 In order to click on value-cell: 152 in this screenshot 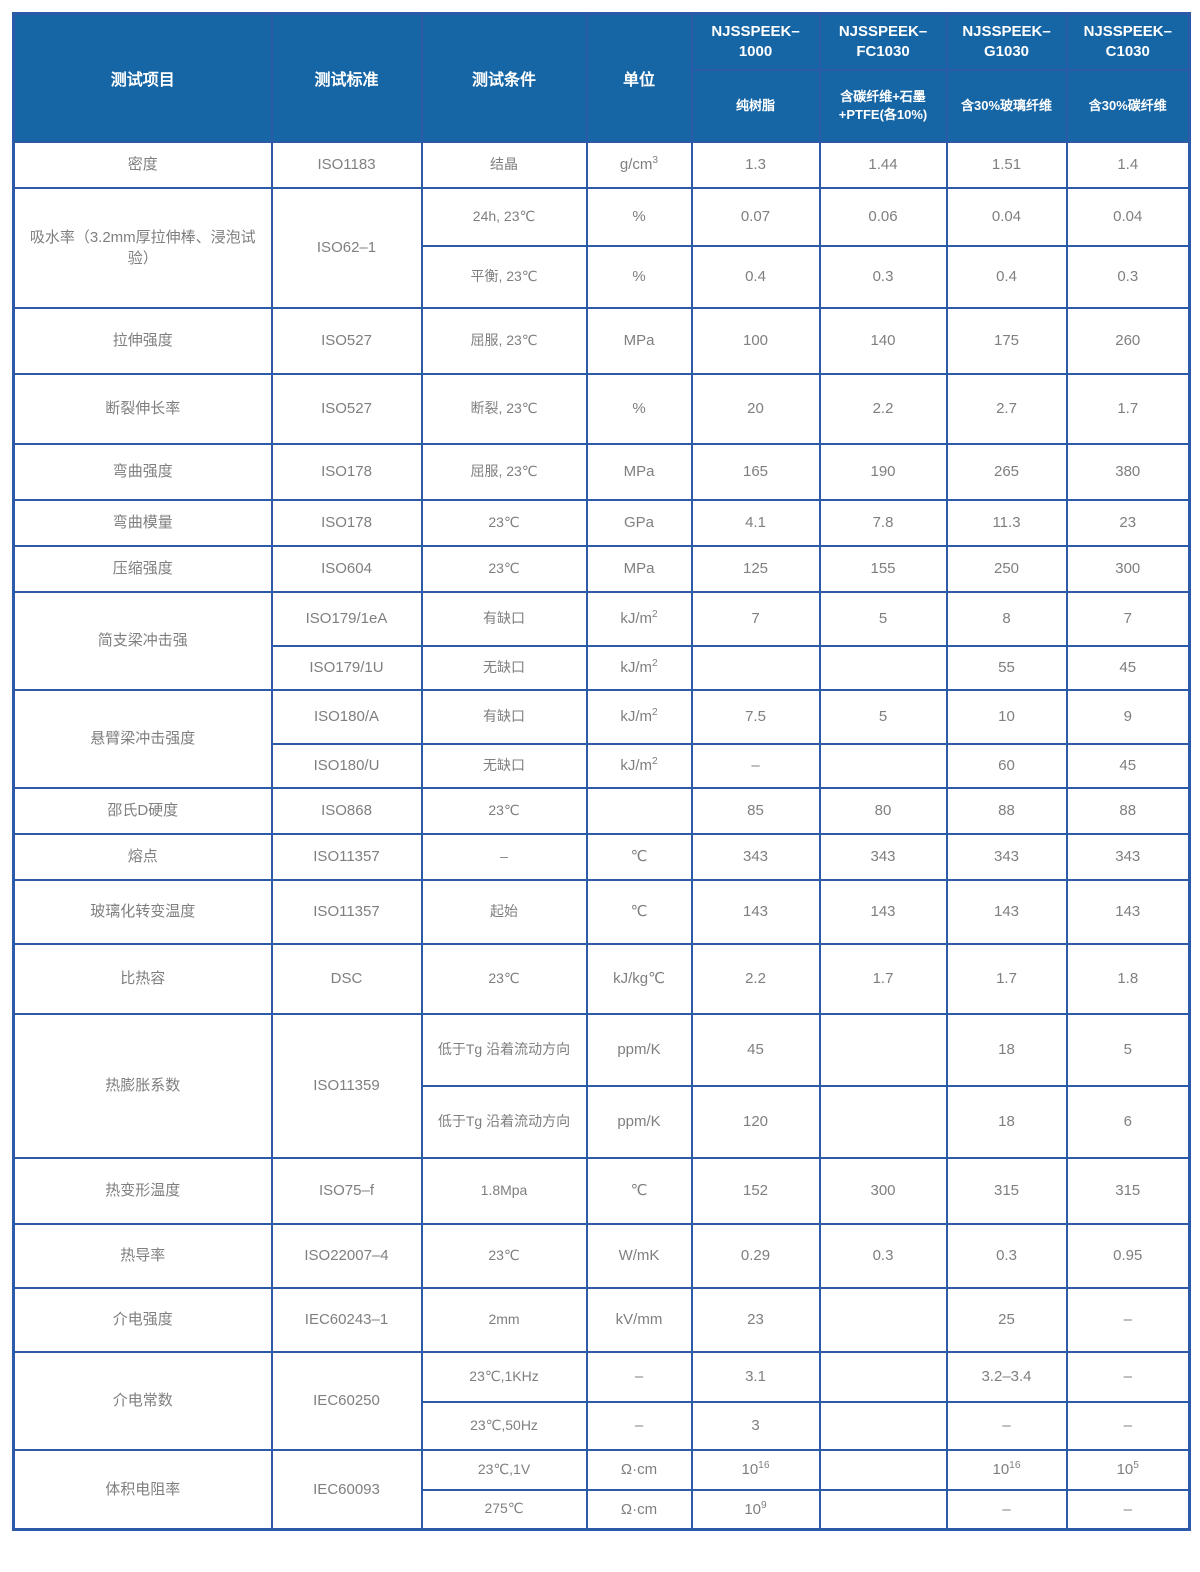, I will do `click(755, 1190)`.